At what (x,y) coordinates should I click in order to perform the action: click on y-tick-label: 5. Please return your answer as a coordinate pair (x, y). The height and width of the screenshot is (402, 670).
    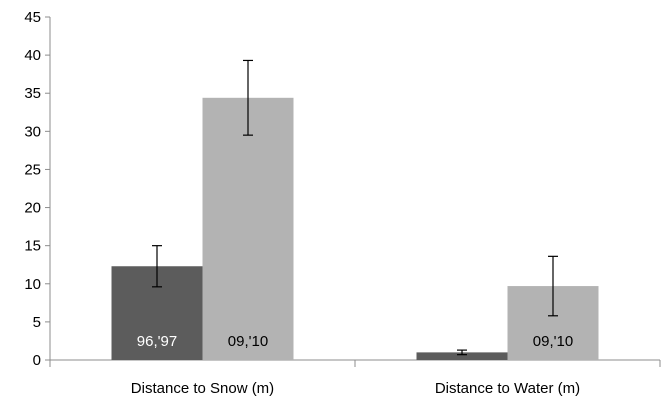
    Looking at the image, I should click on (37, 322).